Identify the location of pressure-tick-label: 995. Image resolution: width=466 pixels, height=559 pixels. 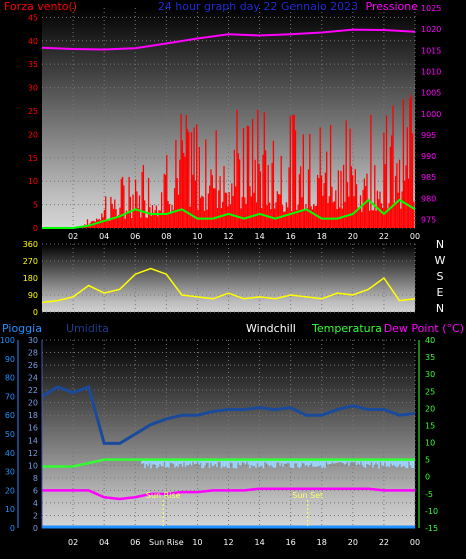
(428, 135).